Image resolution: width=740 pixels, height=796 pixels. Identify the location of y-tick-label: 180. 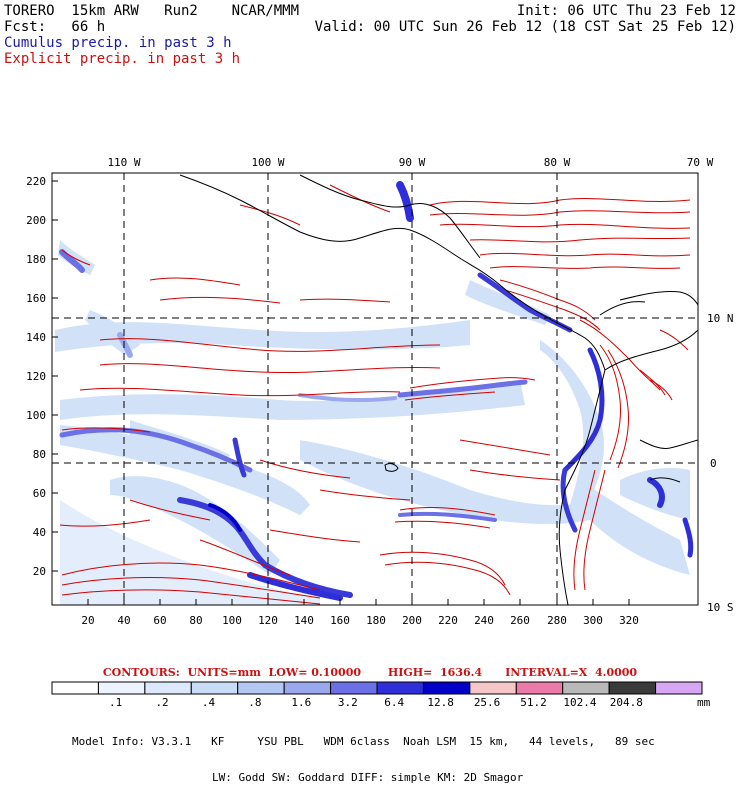
(36, 259).